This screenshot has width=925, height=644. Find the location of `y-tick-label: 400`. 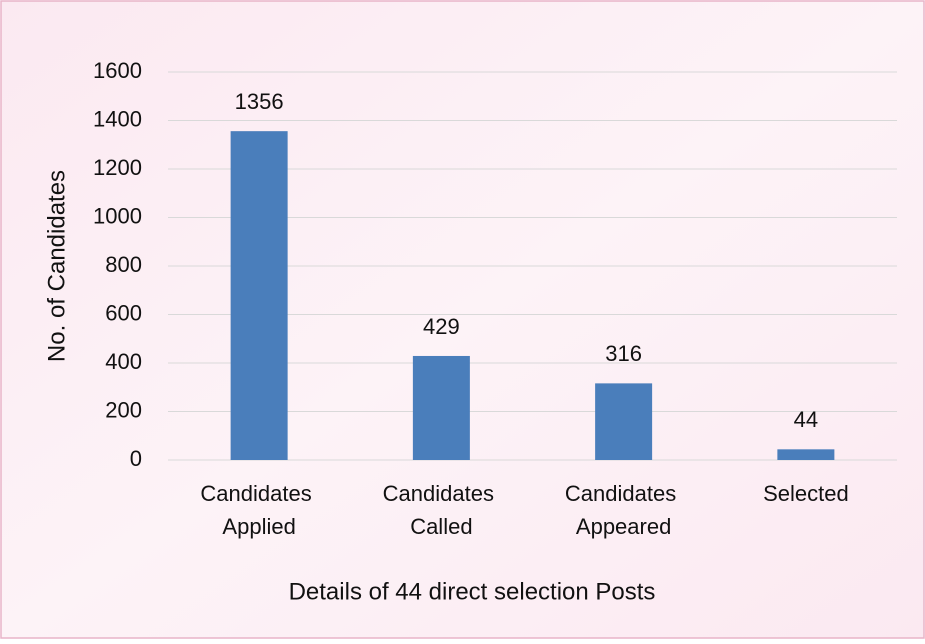

y-tick-label: 400 is located at coordinates (123, 361).